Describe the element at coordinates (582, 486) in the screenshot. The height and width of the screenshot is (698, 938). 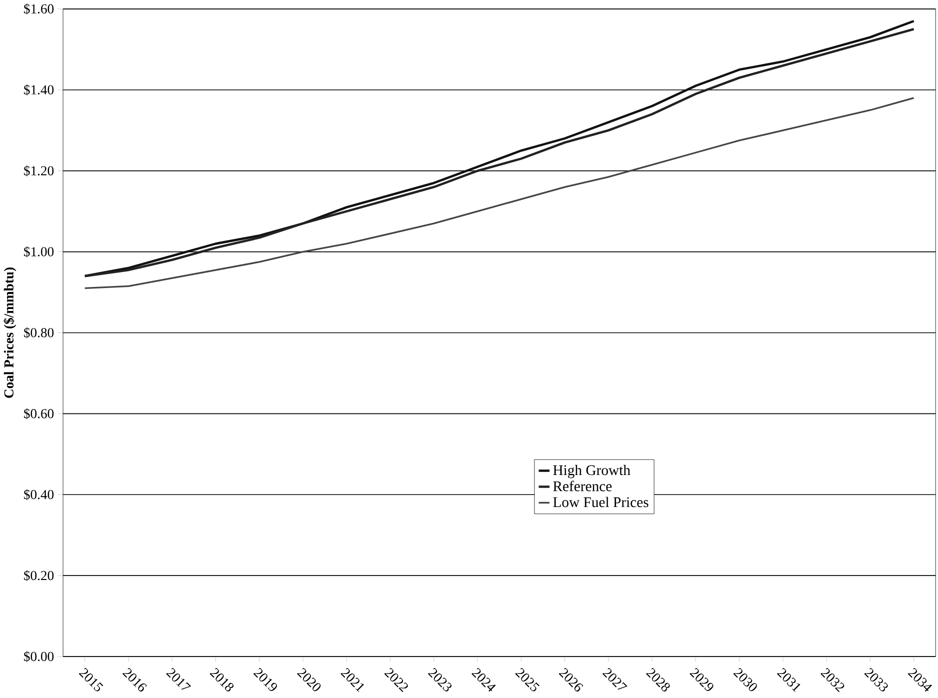
I see `legend-label: Reference` at that location.